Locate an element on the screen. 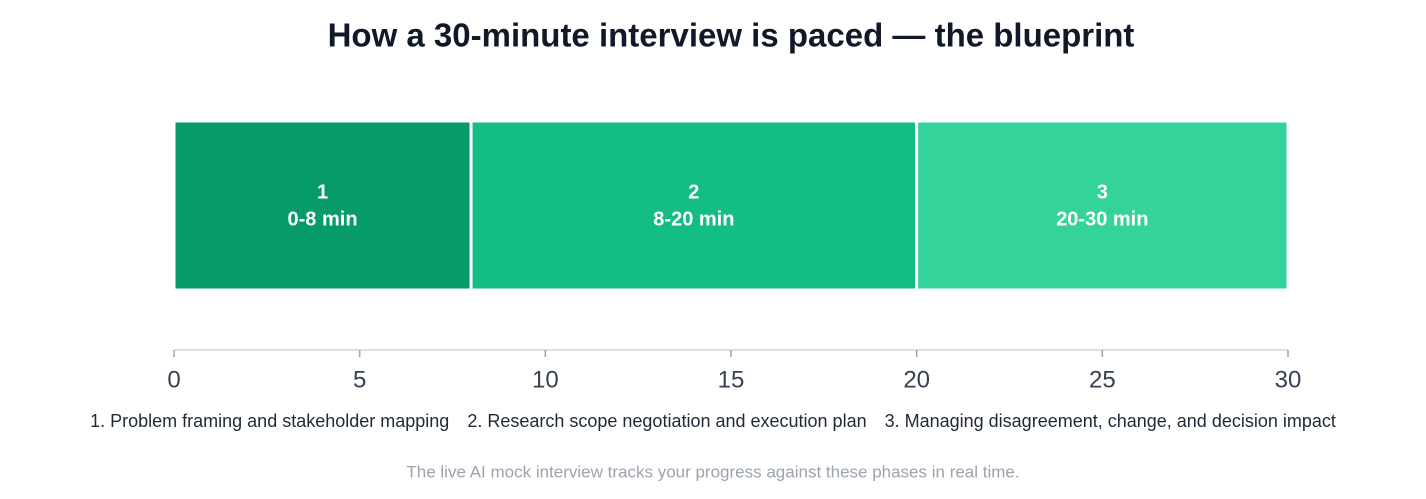 The image size is (1426, 499). x-tick-label: 25 is located at coordinates (1102, 379).